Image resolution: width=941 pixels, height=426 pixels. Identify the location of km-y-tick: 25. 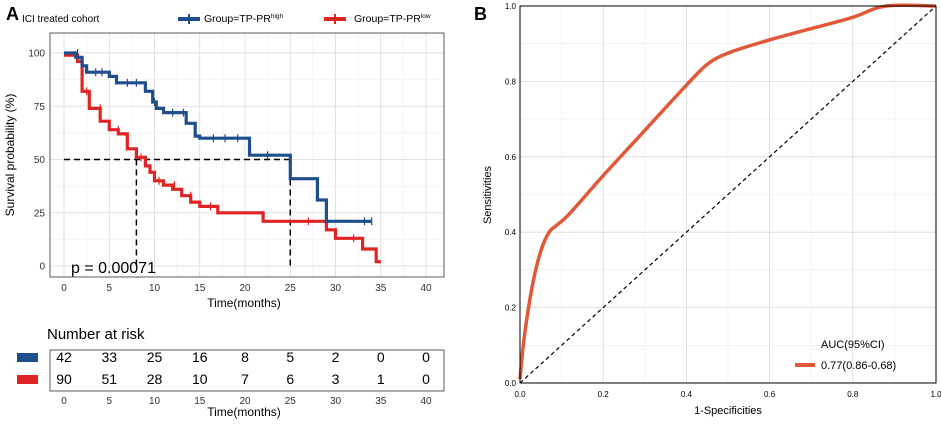
(40, 213).